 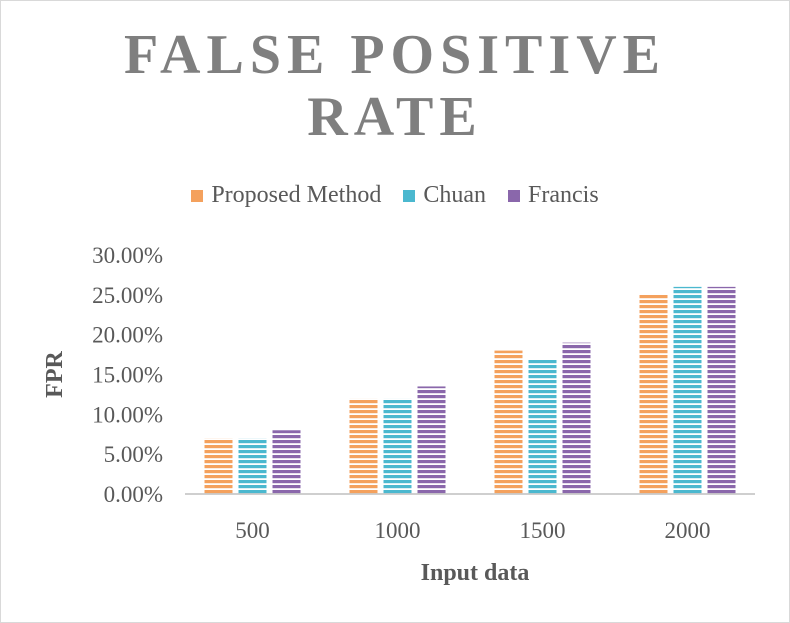 I want to click on y-tick-label: 5.00%, so click(x=133, y=454).